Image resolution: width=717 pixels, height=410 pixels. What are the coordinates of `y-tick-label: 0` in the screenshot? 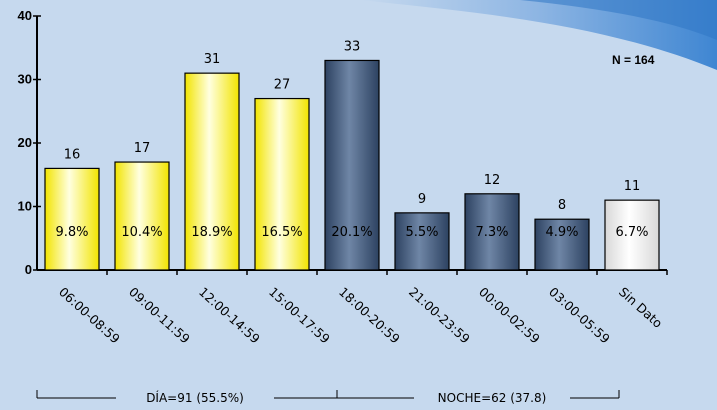 It's located at (28, 269).